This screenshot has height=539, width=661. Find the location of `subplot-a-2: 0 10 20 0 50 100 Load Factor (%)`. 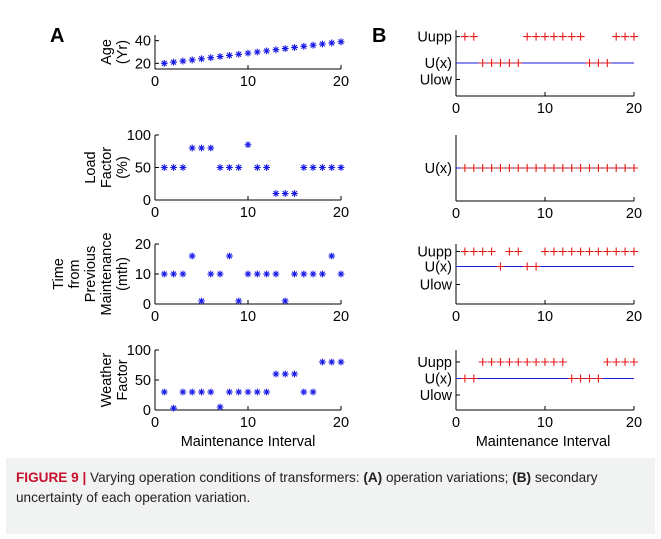

subplot-a-2: 0 10 20 0 50 100 Load Factor (%) is located at coordinates (216, 174).